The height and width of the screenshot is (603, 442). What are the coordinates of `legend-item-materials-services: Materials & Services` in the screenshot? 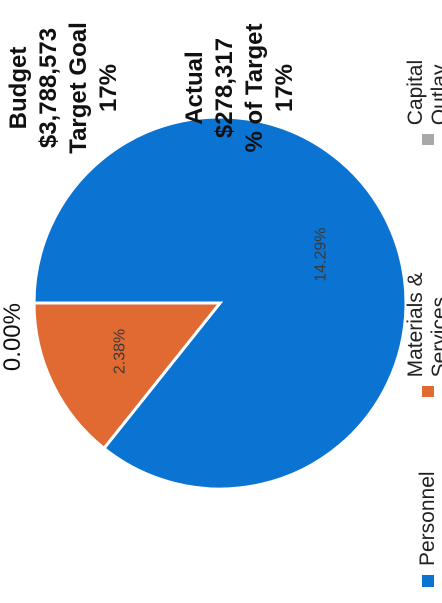 It's located at (423, 299).